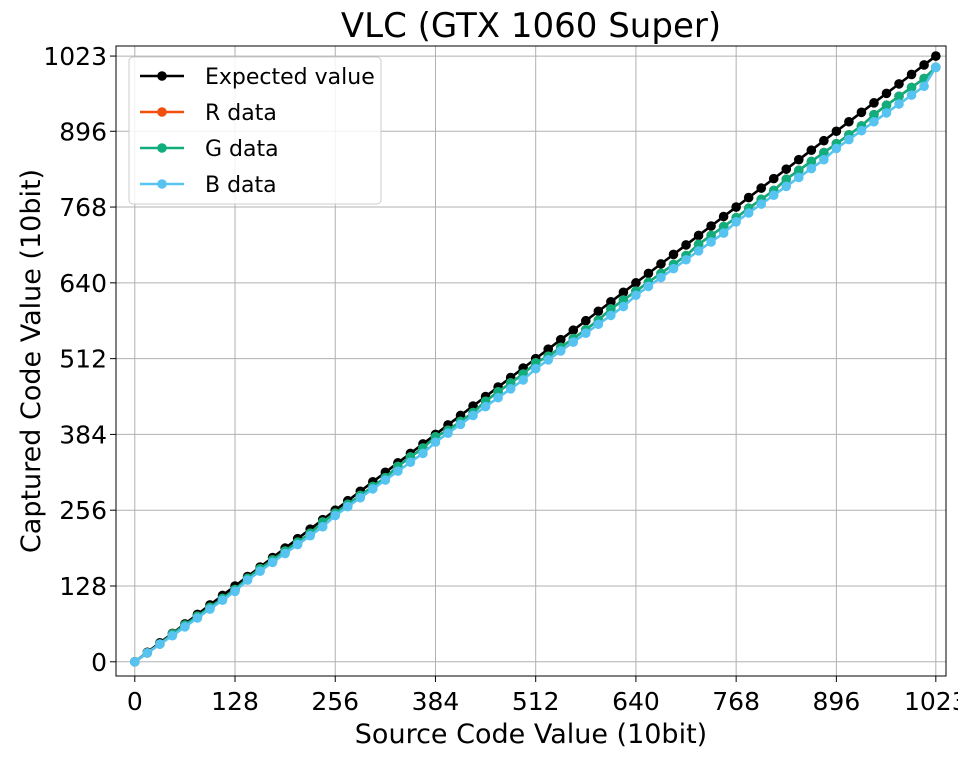  I want to click on legend-label: Expected value, so click(290, 77).